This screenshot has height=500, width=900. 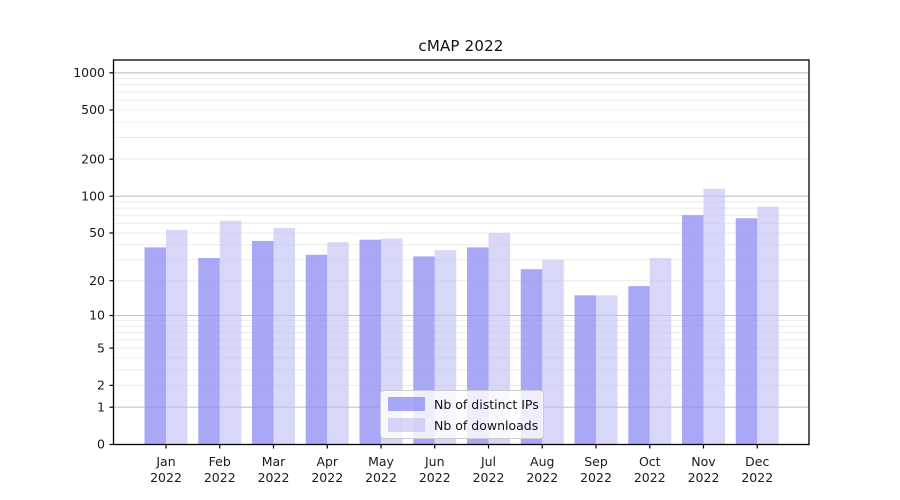 I want to click on y-tick-label: 2, so click(x=101, y=385).